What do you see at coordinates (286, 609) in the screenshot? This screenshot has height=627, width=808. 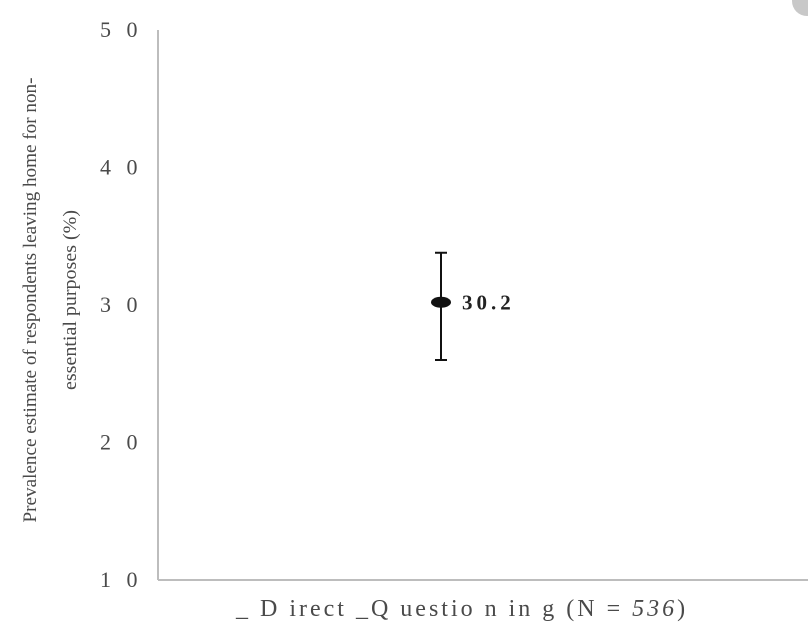 I see `x-category-part: _ D irec` at bounding box center [286, 609].